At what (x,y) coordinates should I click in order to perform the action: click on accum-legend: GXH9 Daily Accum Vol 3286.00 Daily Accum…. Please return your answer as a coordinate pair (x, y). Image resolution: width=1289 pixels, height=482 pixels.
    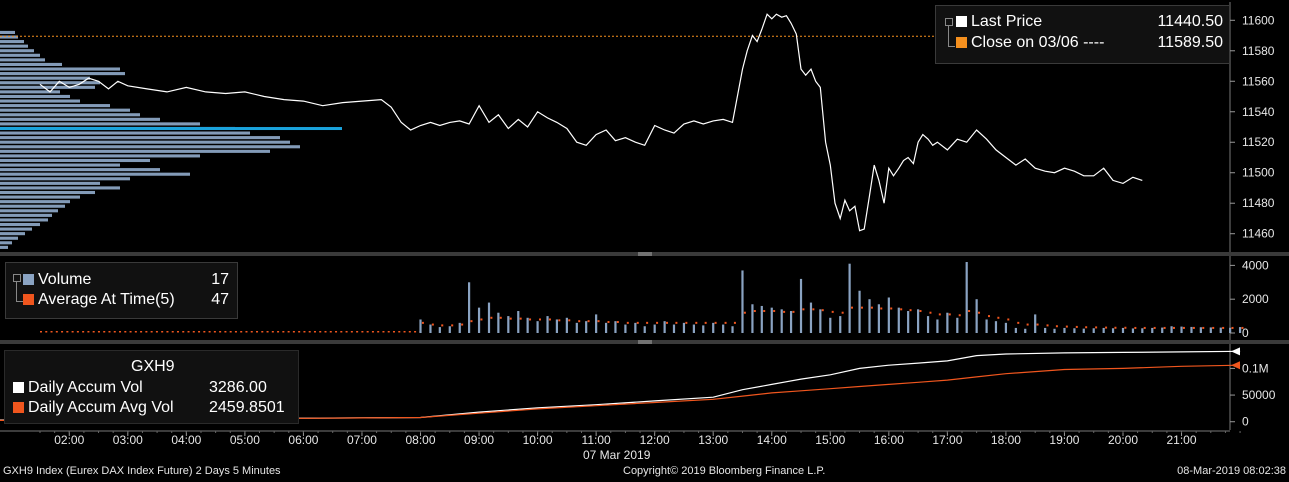
    Looking at the image, I should click on (151, 387).